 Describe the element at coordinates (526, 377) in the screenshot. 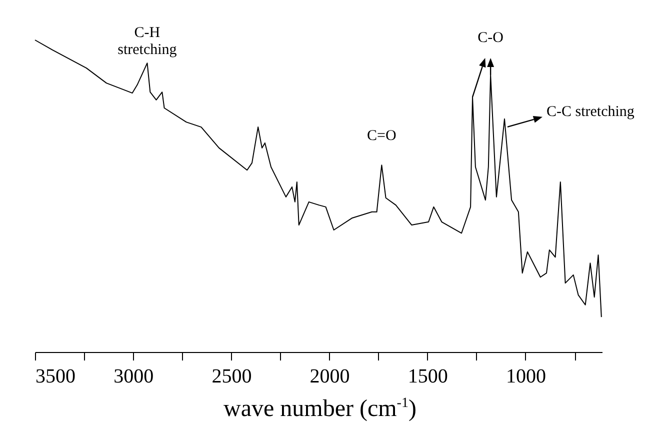

I see `x-tick-label: 1000` at that location.